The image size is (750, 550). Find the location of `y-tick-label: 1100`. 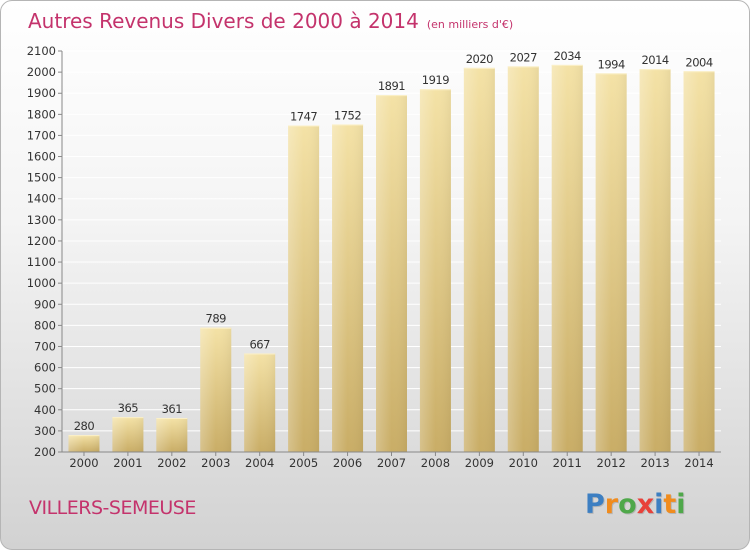

y-tick-label: 1100 is located at coordinates (41, 262).